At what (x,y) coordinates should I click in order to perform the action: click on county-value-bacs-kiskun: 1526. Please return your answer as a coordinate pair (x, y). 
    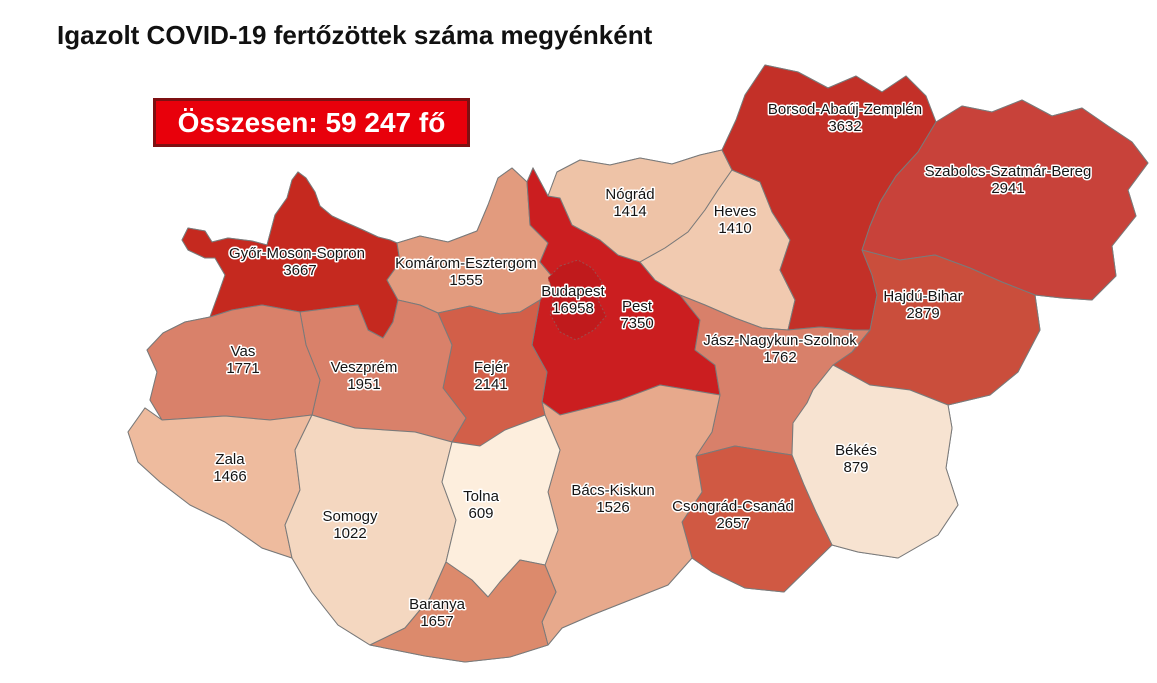
    Looking at the image, I should click on (612, 507).